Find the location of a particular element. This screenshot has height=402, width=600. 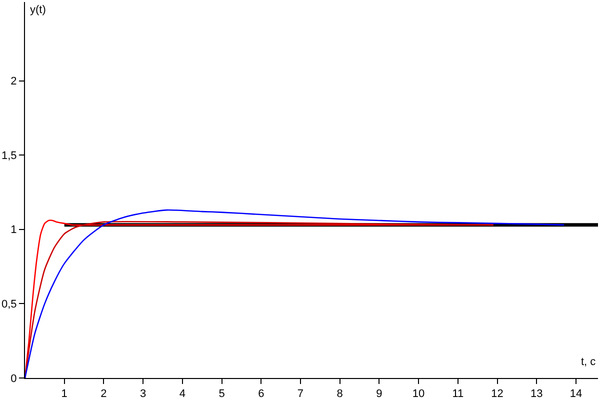

x-tick-label: 14 is located at coordinates (576, 394).